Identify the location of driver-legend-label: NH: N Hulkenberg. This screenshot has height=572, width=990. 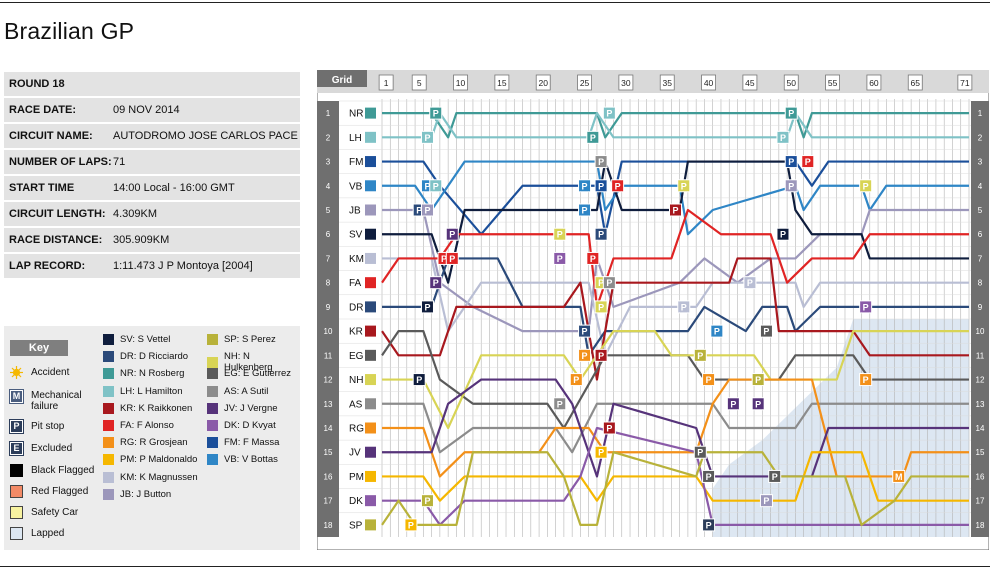
(248, 362).